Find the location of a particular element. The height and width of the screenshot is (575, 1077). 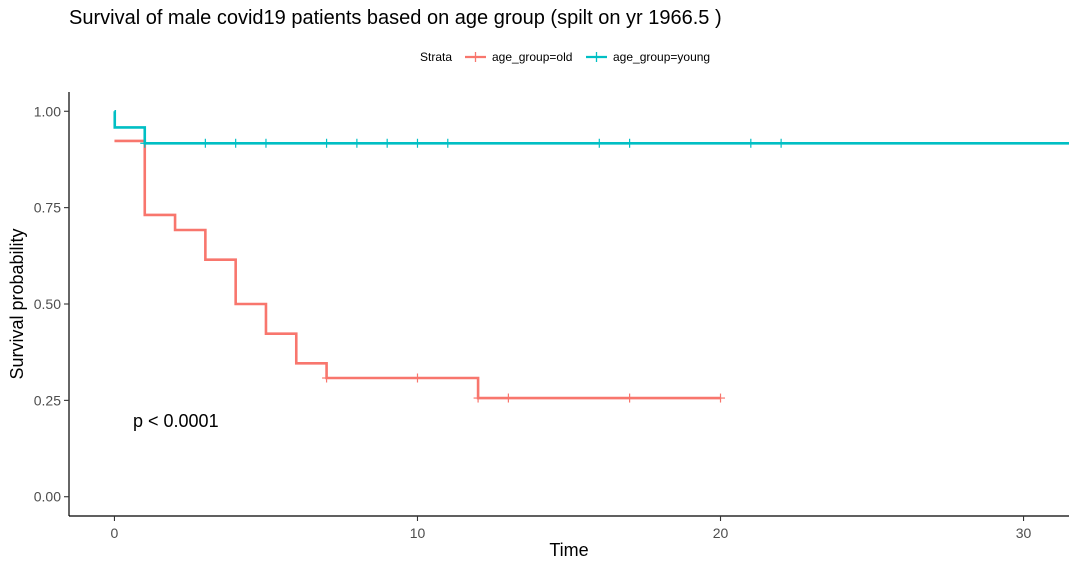

x-tick-label: 30 is located at coordinates (1024, 533).